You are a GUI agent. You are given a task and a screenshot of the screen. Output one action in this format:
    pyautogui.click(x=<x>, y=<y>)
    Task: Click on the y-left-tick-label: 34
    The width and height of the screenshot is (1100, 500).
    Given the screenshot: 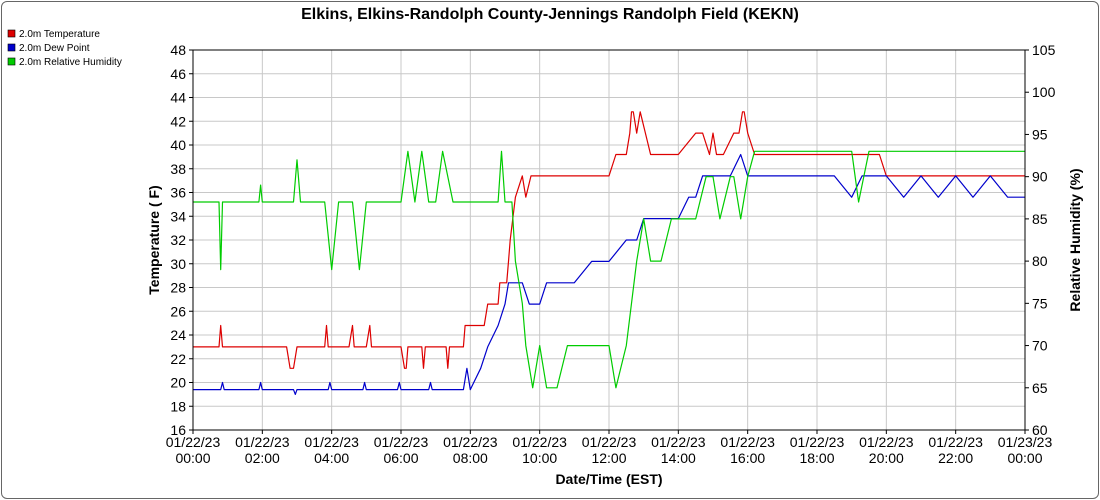 What is the action you would take?
    pyautogui.click(x=178, y=216)
    